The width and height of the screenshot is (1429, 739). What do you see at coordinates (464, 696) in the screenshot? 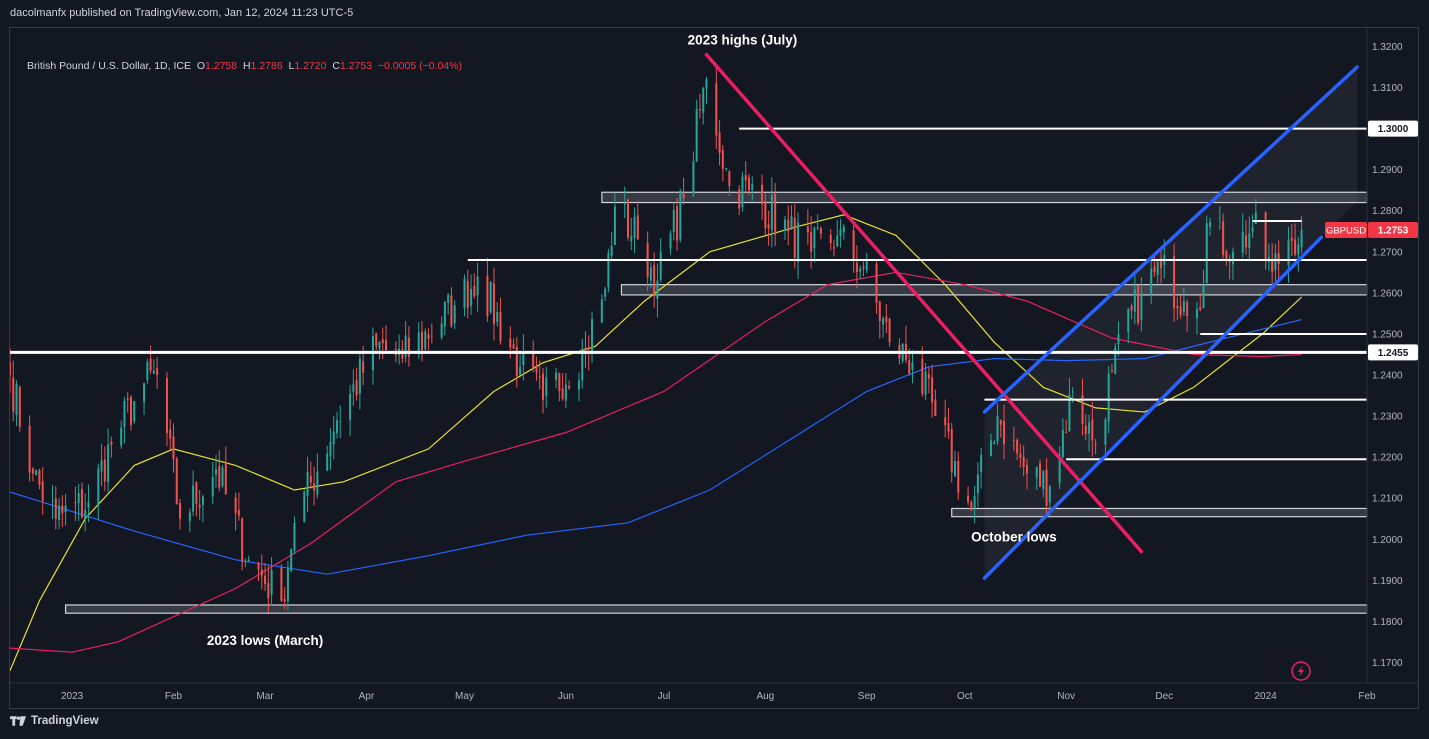
I see `time-tick-label: May` at bounding box center [464, 696].